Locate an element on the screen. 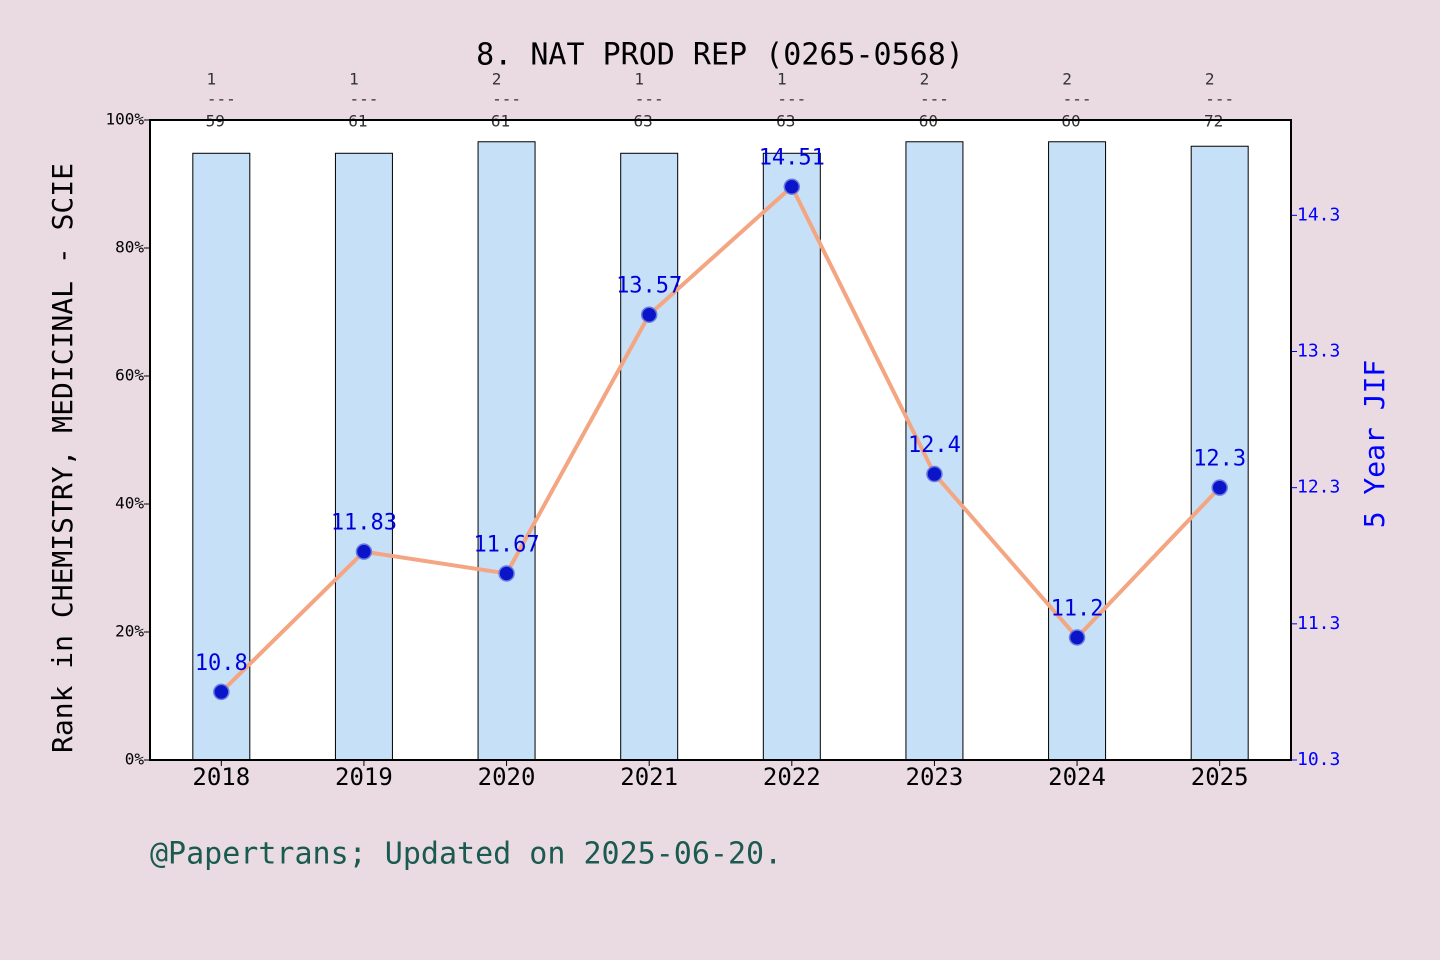  footer-note: @Papertrans; Updated on 2025-06-20. is located at coordinates (466, 854).